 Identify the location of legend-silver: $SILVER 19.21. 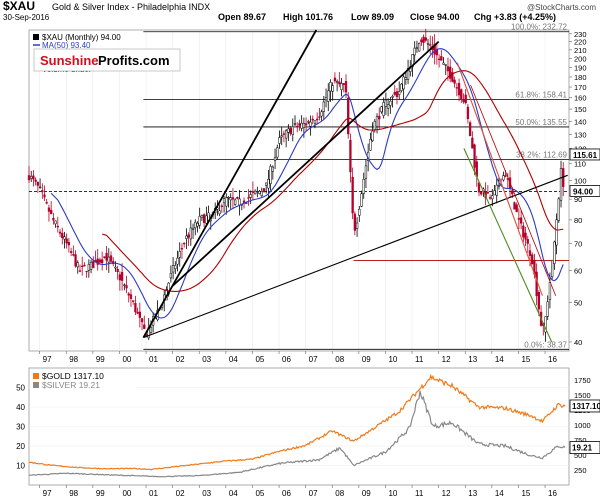
(71, 385).